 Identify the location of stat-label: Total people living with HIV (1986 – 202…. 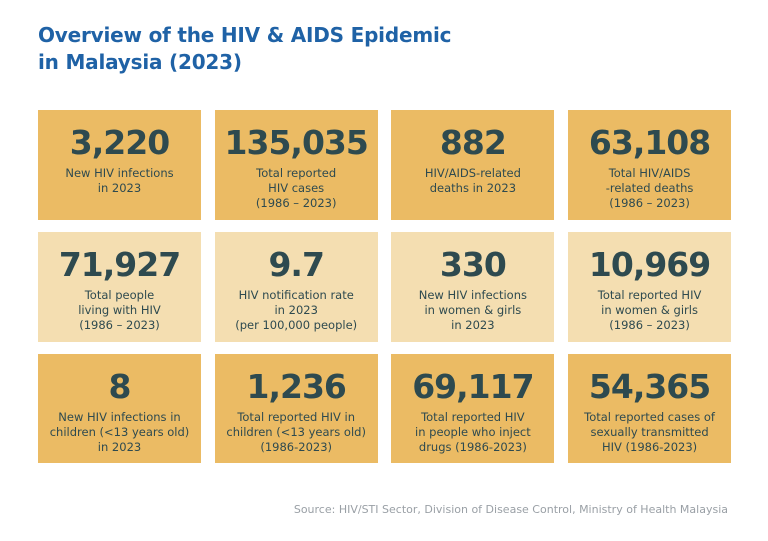
(119, 310).